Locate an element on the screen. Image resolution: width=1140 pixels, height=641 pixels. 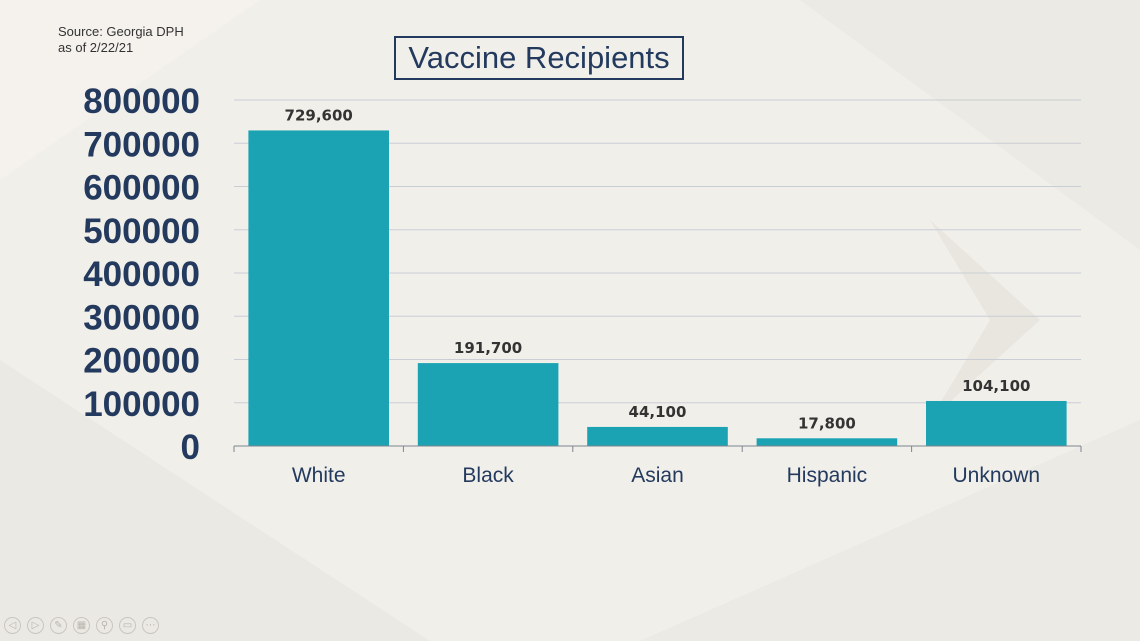
bar-white is located at coordinates (319, 288).